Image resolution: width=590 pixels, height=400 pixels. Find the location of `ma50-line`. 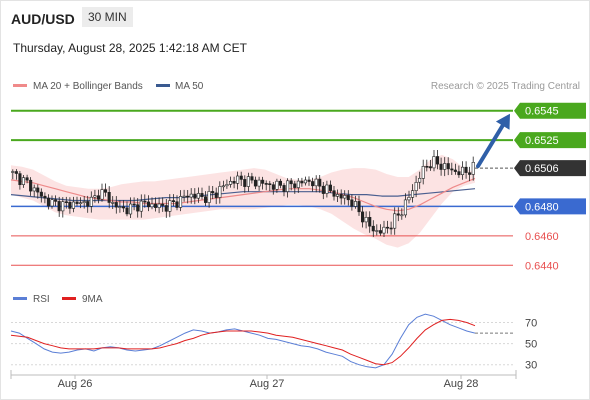

ma50-line is located at coordinates (243, 195).